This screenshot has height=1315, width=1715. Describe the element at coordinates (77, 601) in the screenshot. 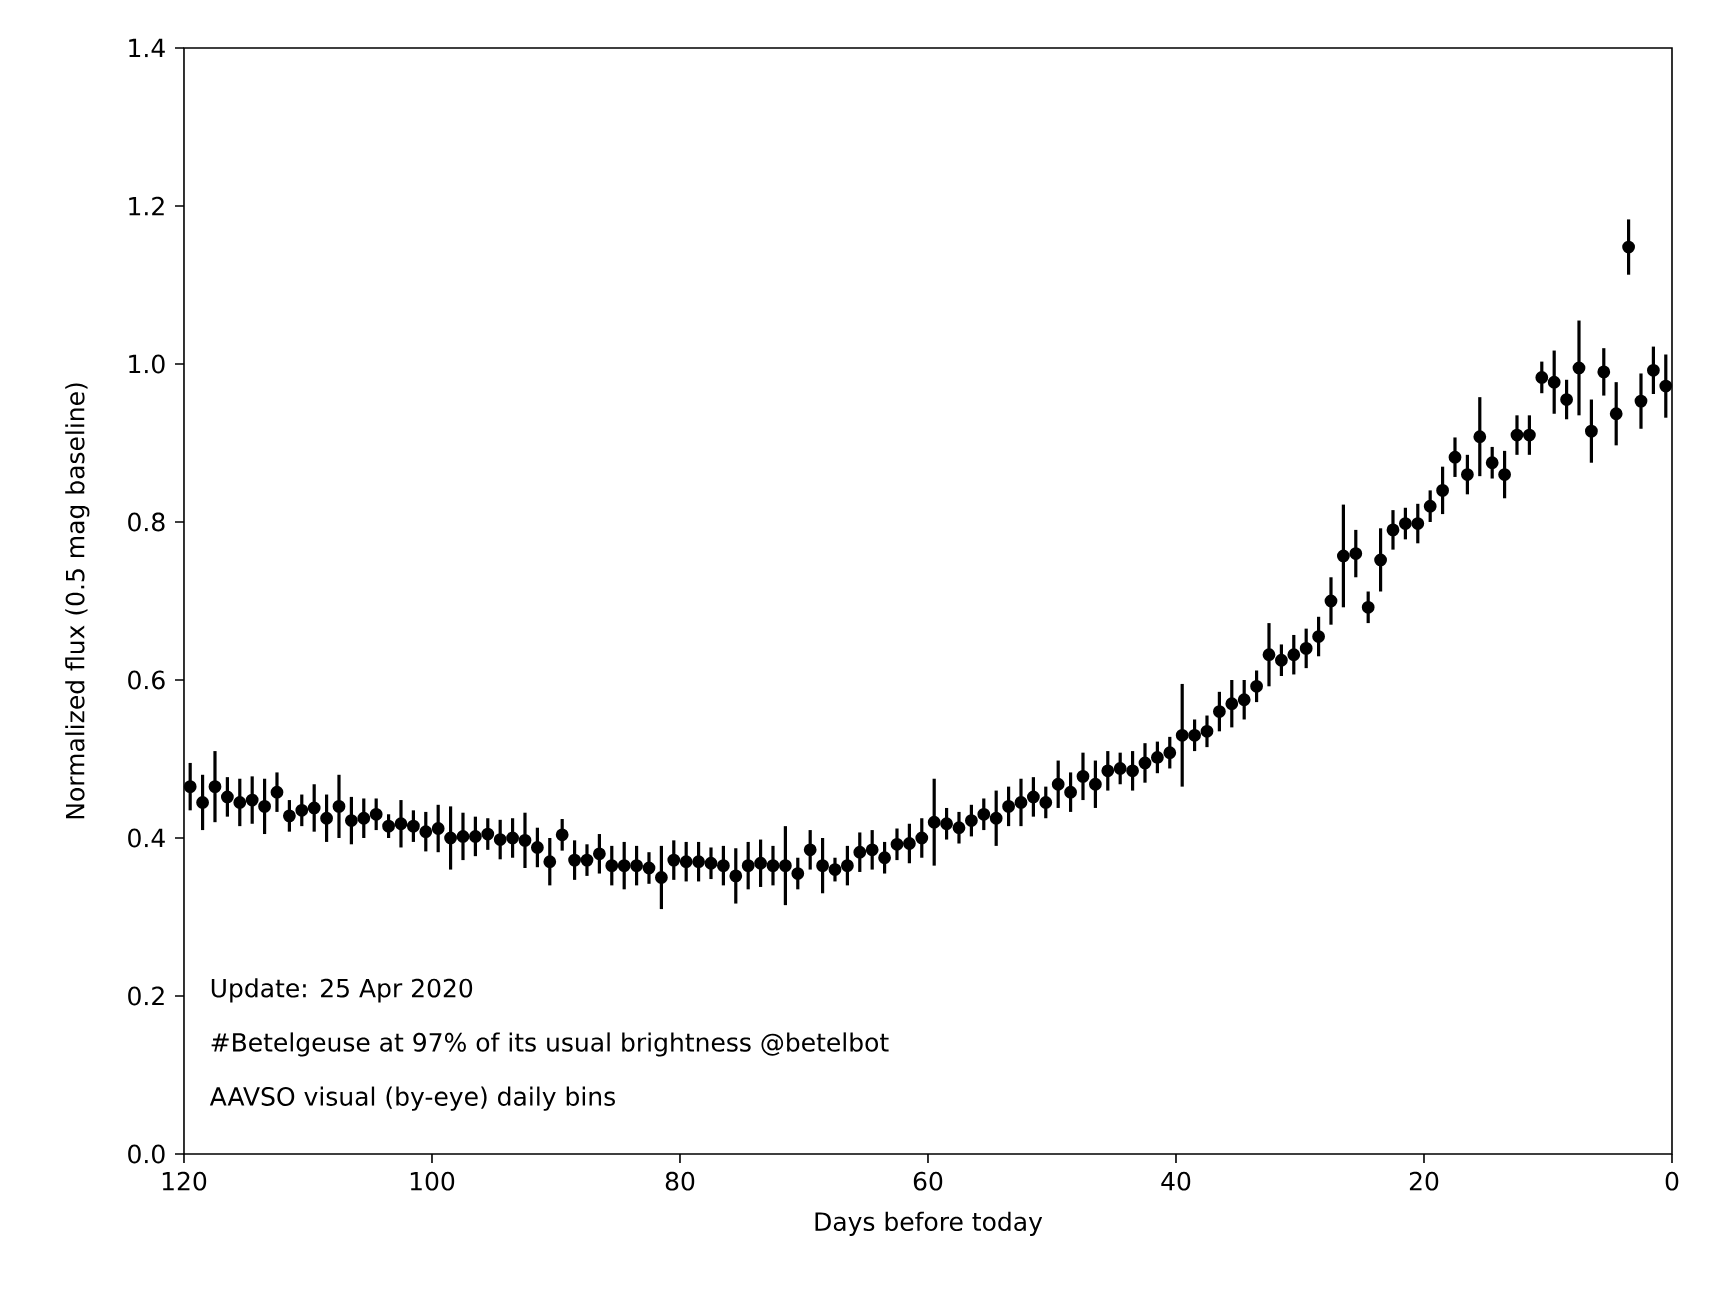

I see `y-axis-title: Normalized flux (0.5 mag baseline)` at that location.